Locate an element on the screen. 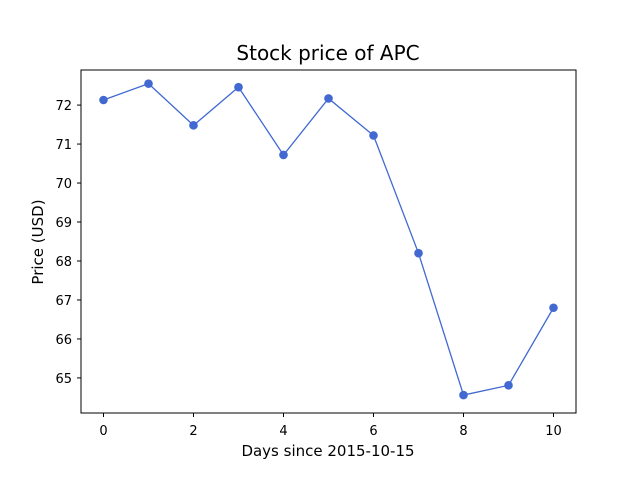 This screenshot has width=640, height=480. x-tick-label: 0 is located at coordinates (103, 431).